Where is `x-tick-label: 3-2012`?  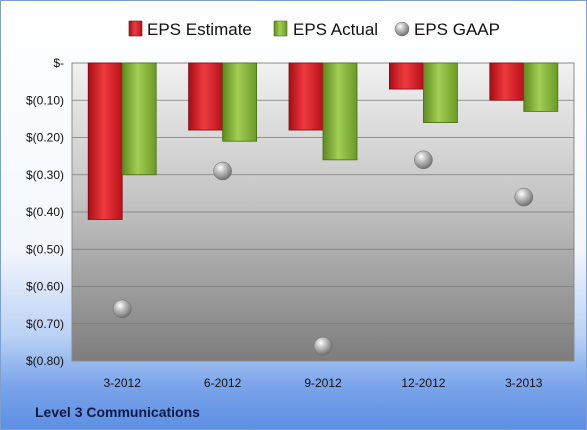
x-tick-label: 3-2012 is located at coordinates (123, 383).